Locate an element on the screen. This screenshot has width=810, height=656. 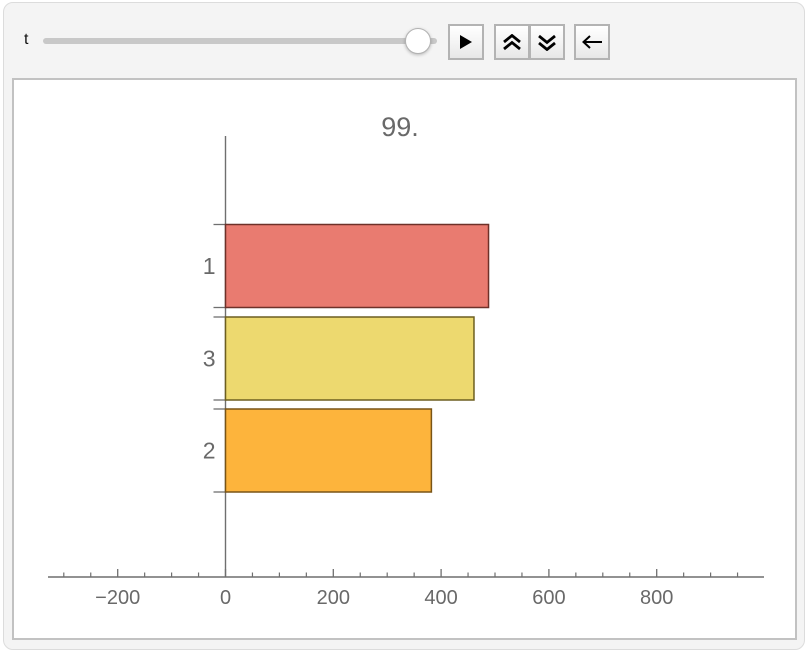
slower-button is located at coordinates (547, 42).